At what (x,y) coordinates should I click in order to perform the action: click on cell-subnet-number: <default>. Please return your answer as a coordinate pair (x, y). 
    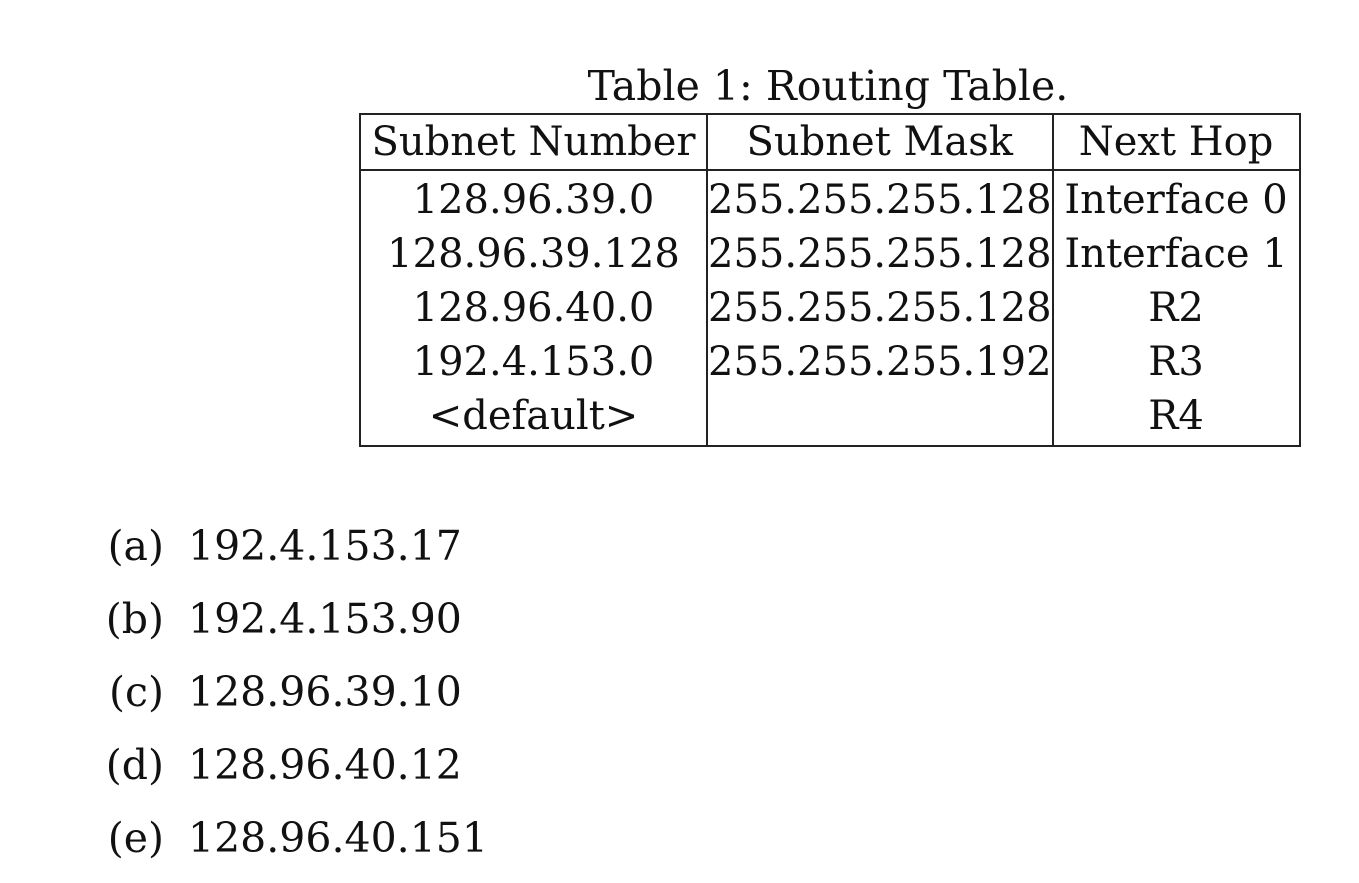
    Looking at the image, I should click on (534, 417).